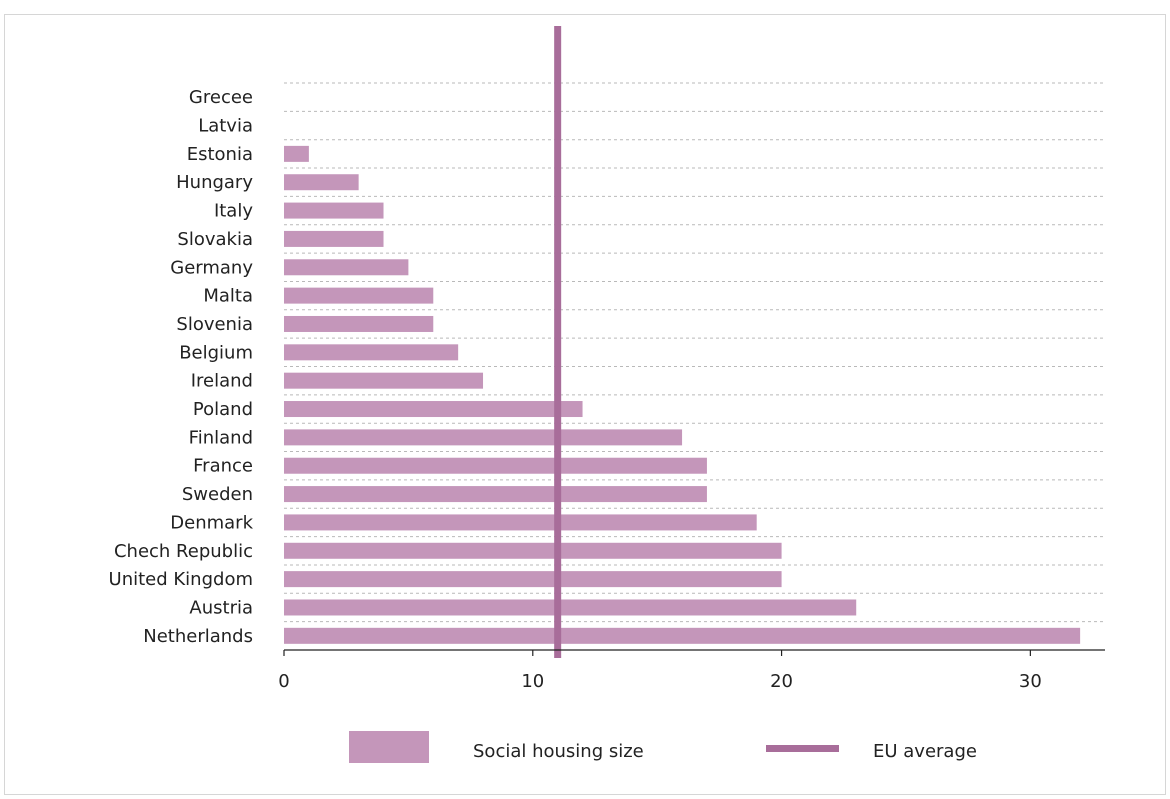  I want to click on reference-line-group, so click(558, 342).